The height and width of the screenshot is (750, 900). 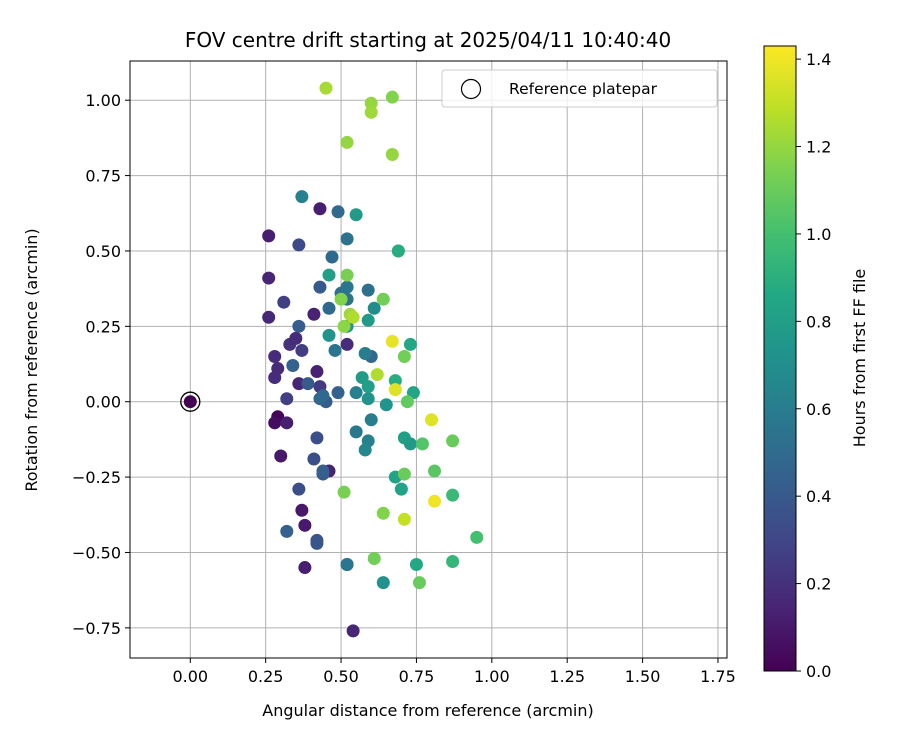 What do you see at coordinates (818, 59) in the screenshot?
I see `colorbar-tick-label: 1.4` at bounding box center [818, 59].